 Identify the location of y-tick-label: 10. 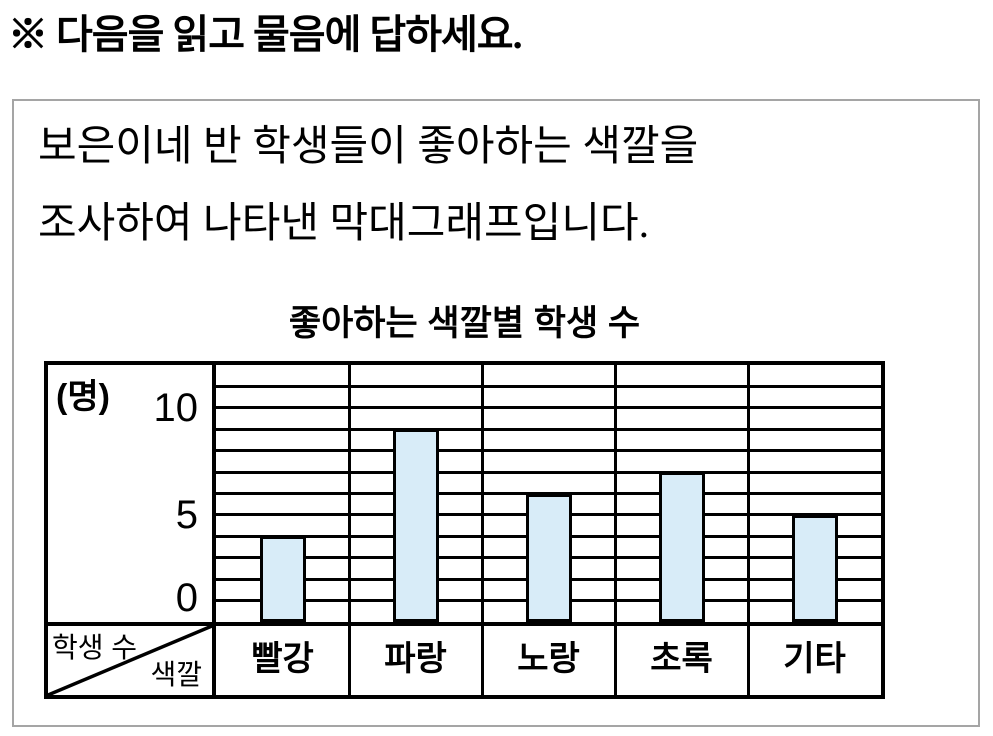
(176, 407).